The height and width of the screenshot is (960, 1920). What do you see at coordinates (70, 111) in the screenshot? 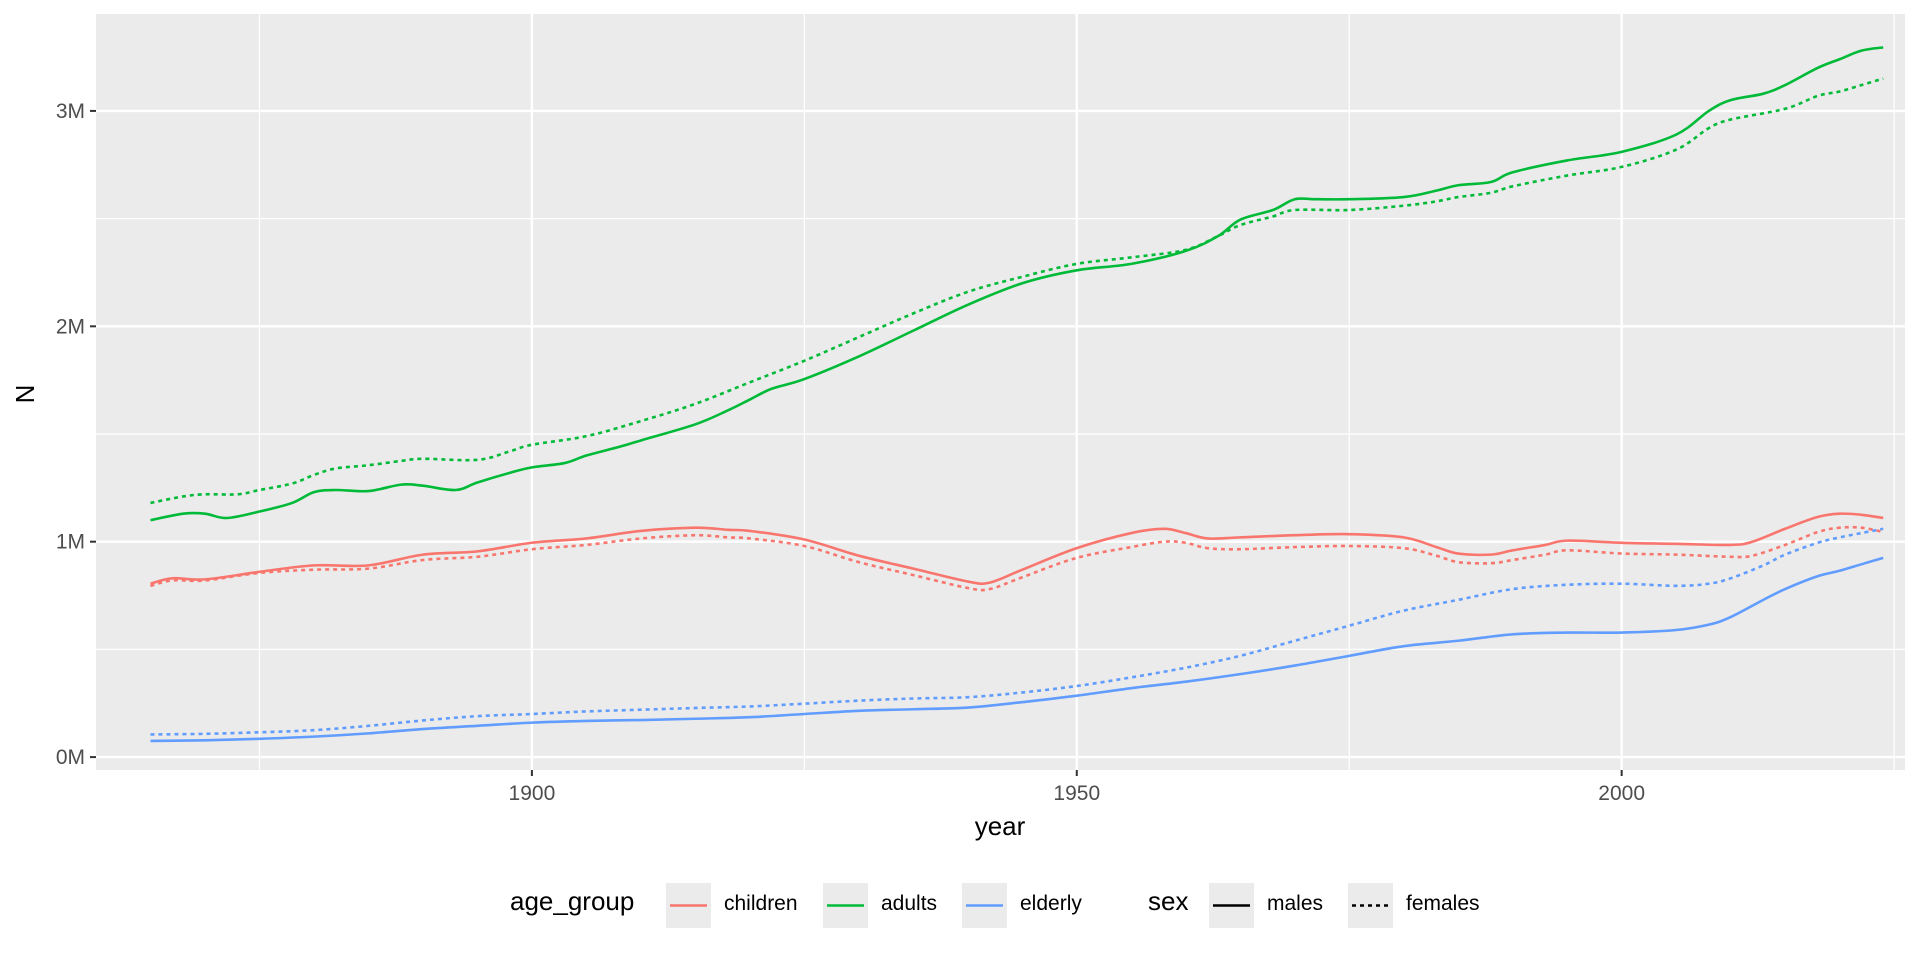
I see `y-tick-label: 3M` at bounding box center [70, 111].